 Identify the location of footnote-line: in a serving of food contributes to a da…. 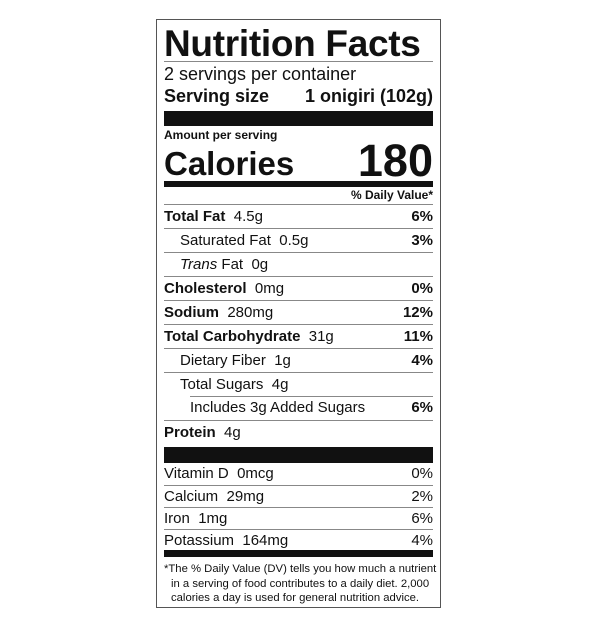
(300, 583).